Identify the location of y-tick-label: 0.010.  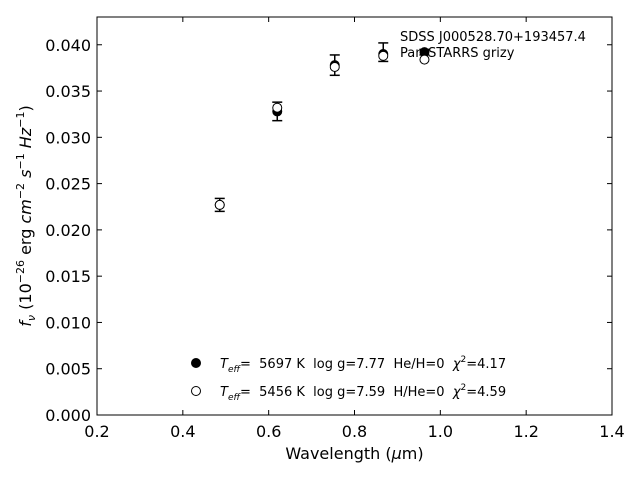
(68, 322).